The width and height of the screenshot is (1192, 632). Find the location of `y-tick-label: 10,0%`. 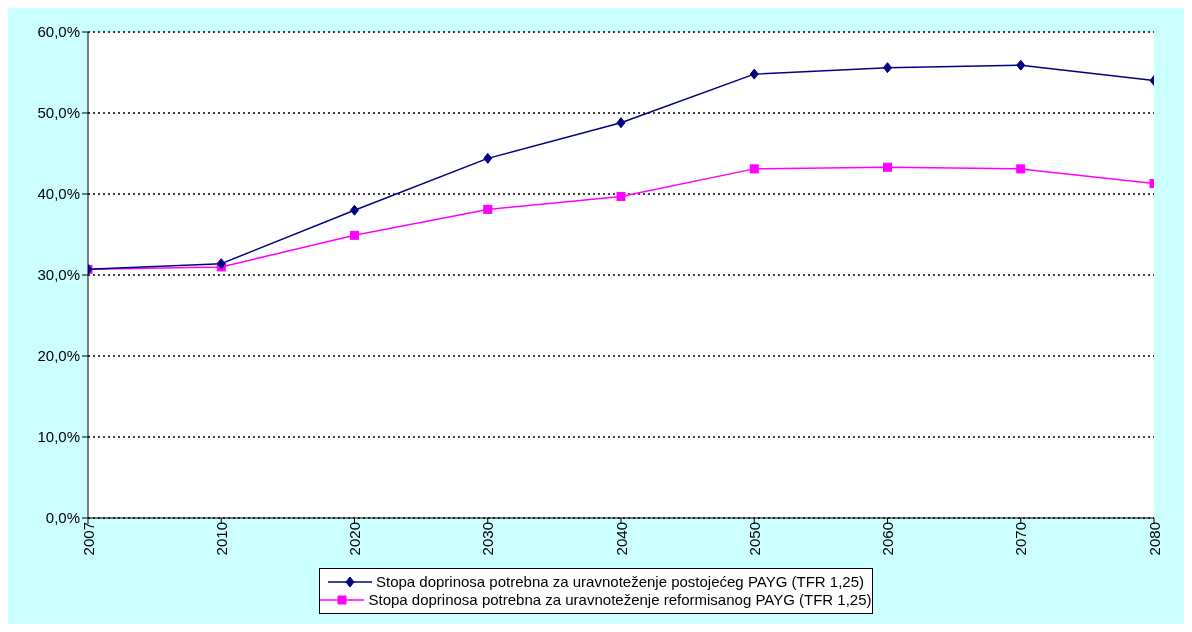

y-tick-label: 10,0% is located at coordinates (58, 437).